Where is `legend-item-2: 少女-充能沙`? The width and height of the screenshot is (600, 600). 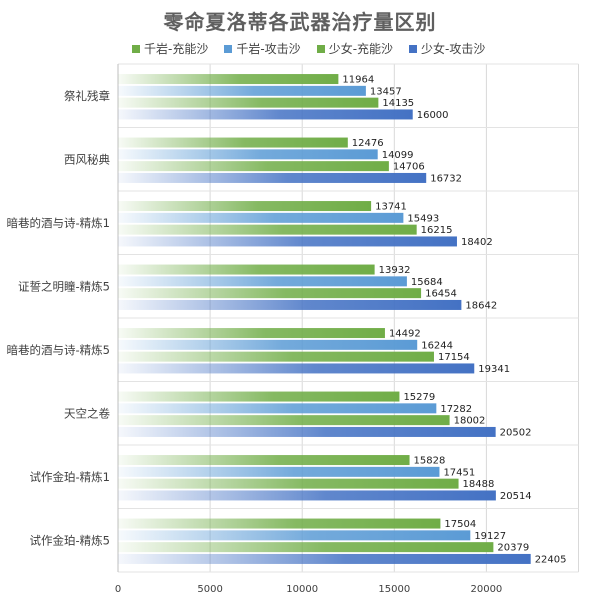 legend-item-2: 少女-充能沙 is located at coordinates (355, 48).